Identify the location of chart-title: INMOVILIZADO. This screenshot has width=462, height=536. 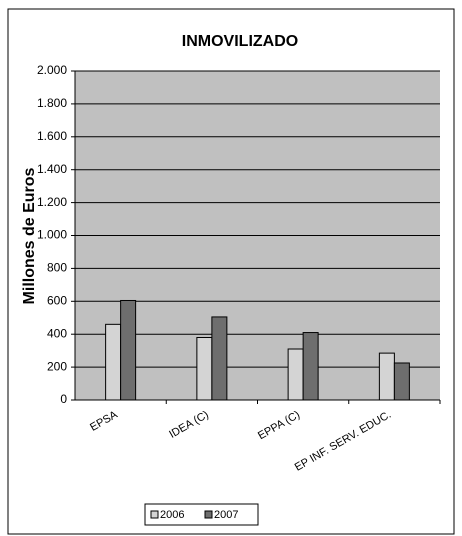
(240, 41).